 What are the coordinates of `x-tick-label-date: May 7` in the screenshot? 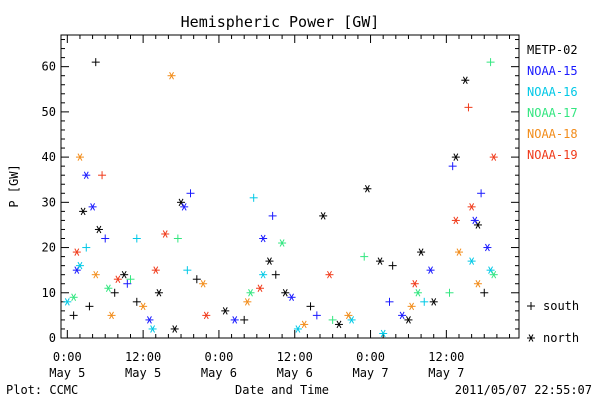 It's located at (370, 373).